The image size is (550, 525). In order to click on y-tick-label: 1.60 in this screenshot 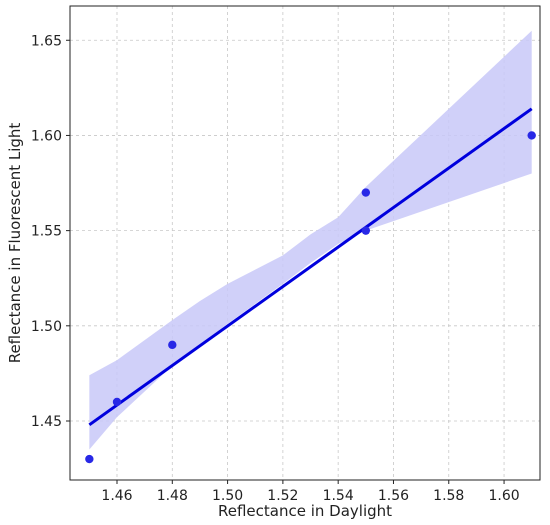, I will do `click(46, 136)`.